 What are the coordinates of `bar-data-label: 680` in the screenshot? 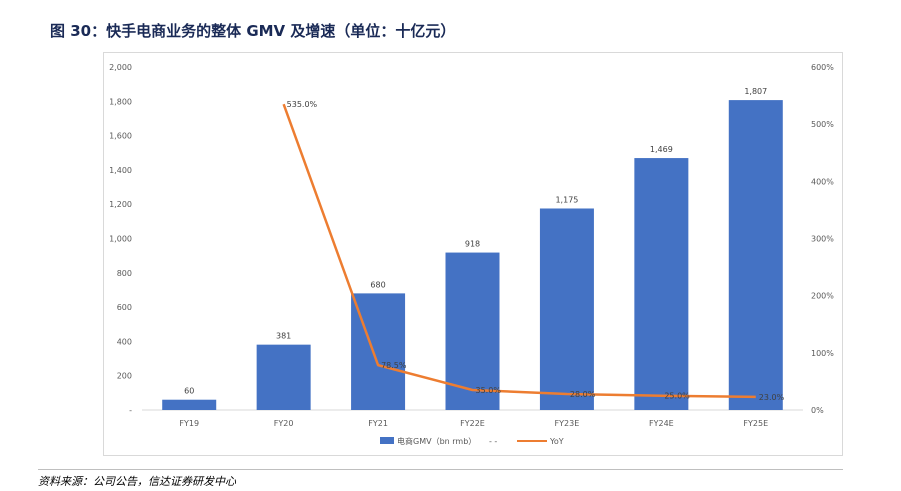 It's located at (377, 284).